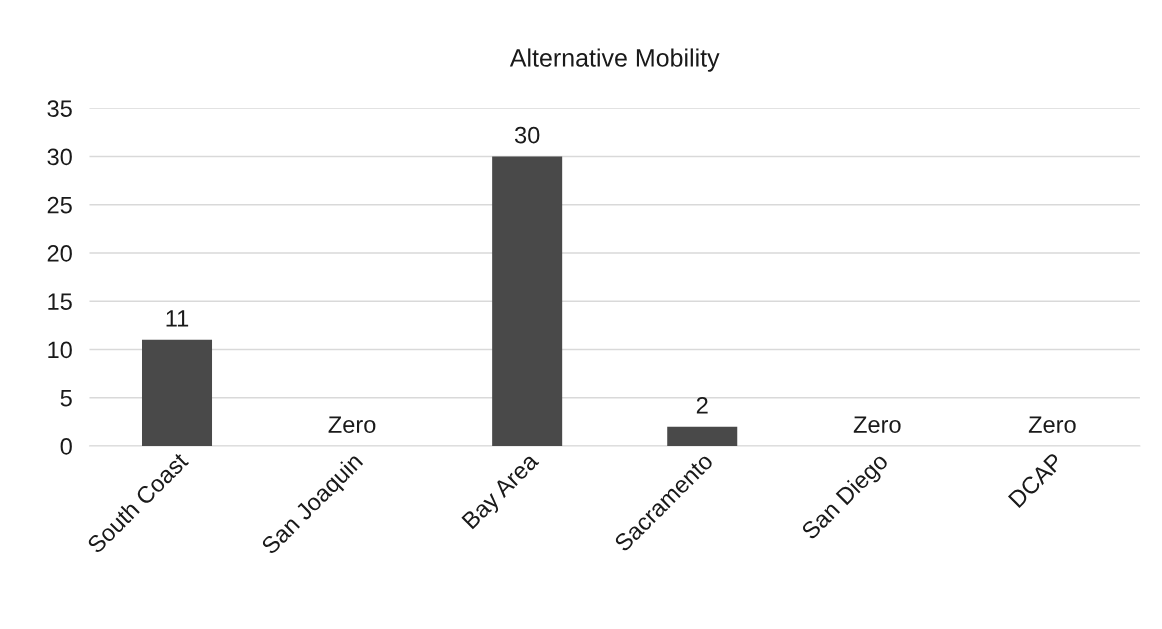 This screenshot has height=629, width=1162. I want to click on y-tick-label: 10, so click(60, 350).